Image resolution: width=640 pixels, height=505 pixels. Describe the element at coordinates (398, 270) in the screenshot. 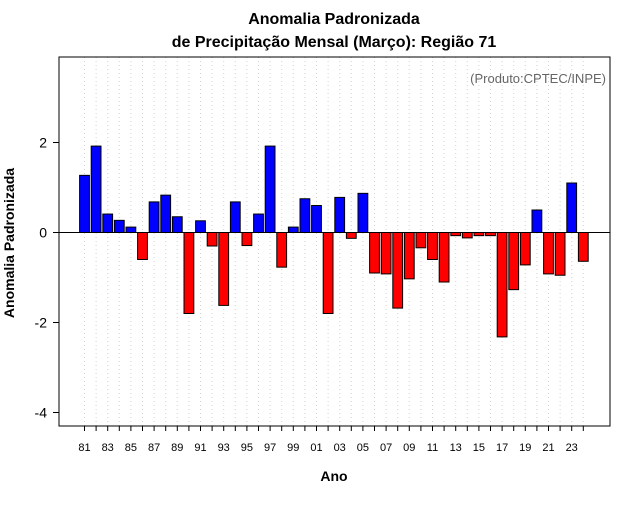

I see `bar-2008` at that location.